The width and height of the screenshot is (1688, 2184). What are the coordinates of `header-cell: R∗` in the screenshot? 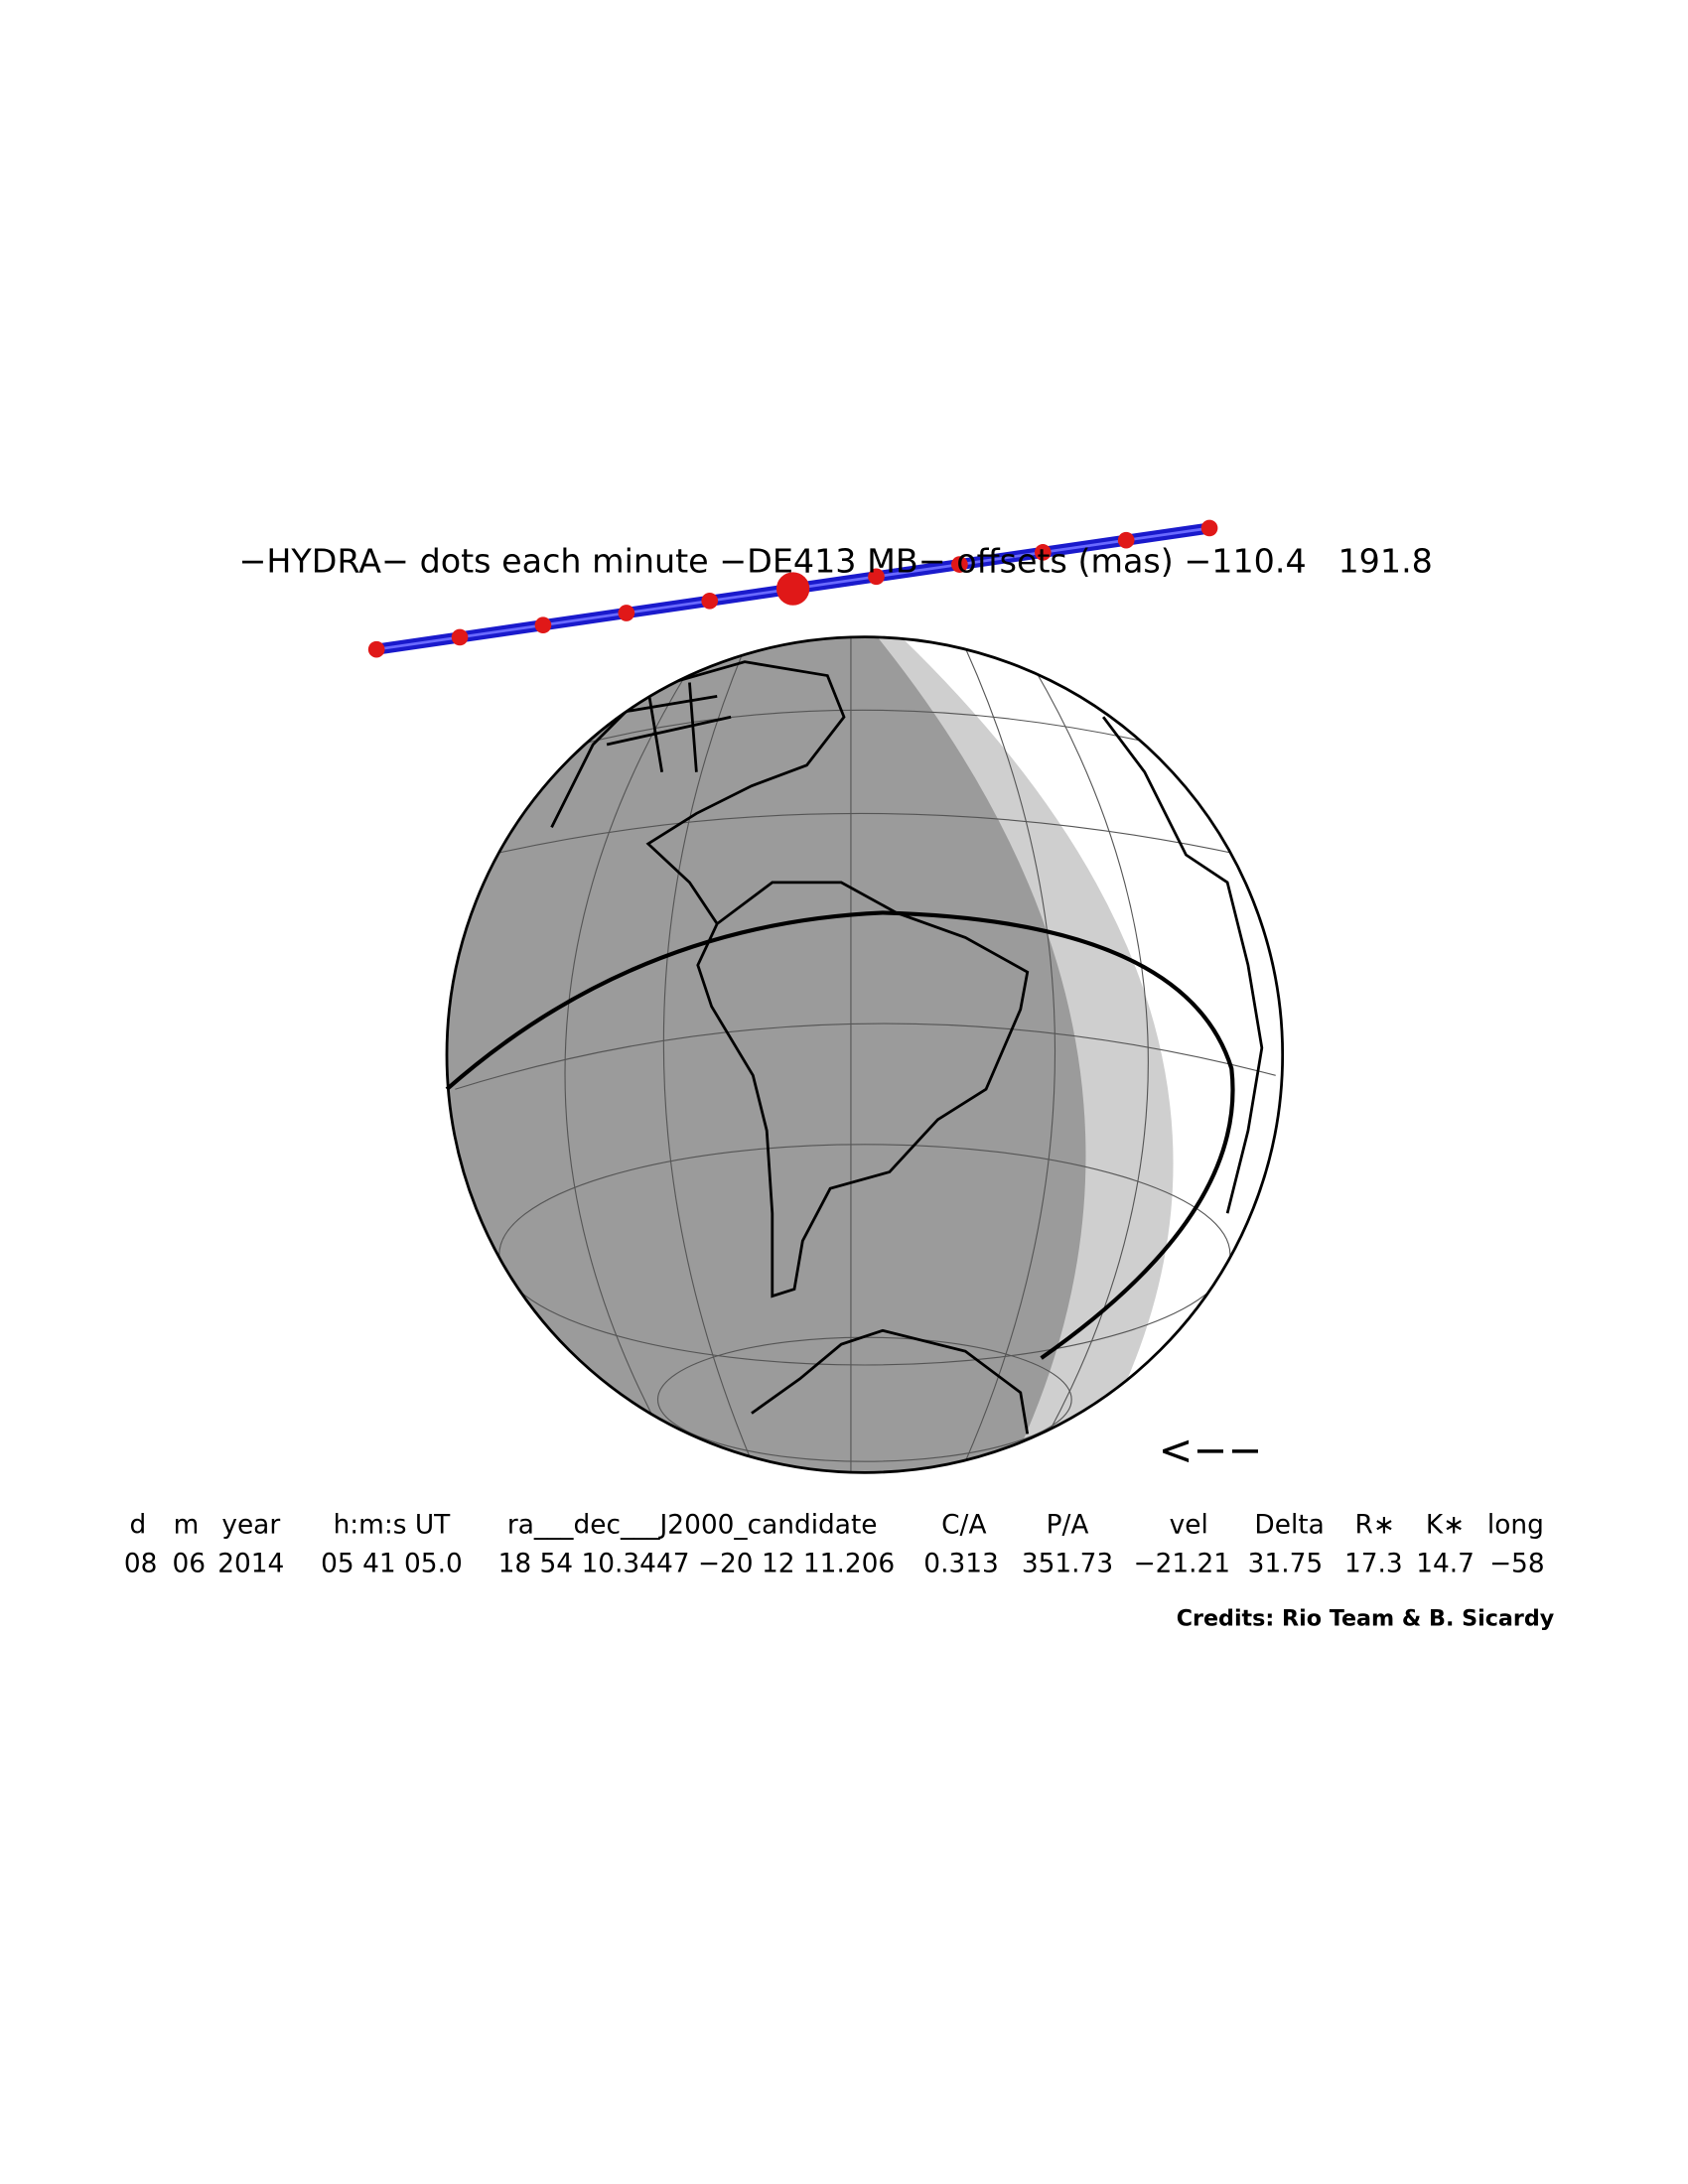 It's located at (1375, 1525).